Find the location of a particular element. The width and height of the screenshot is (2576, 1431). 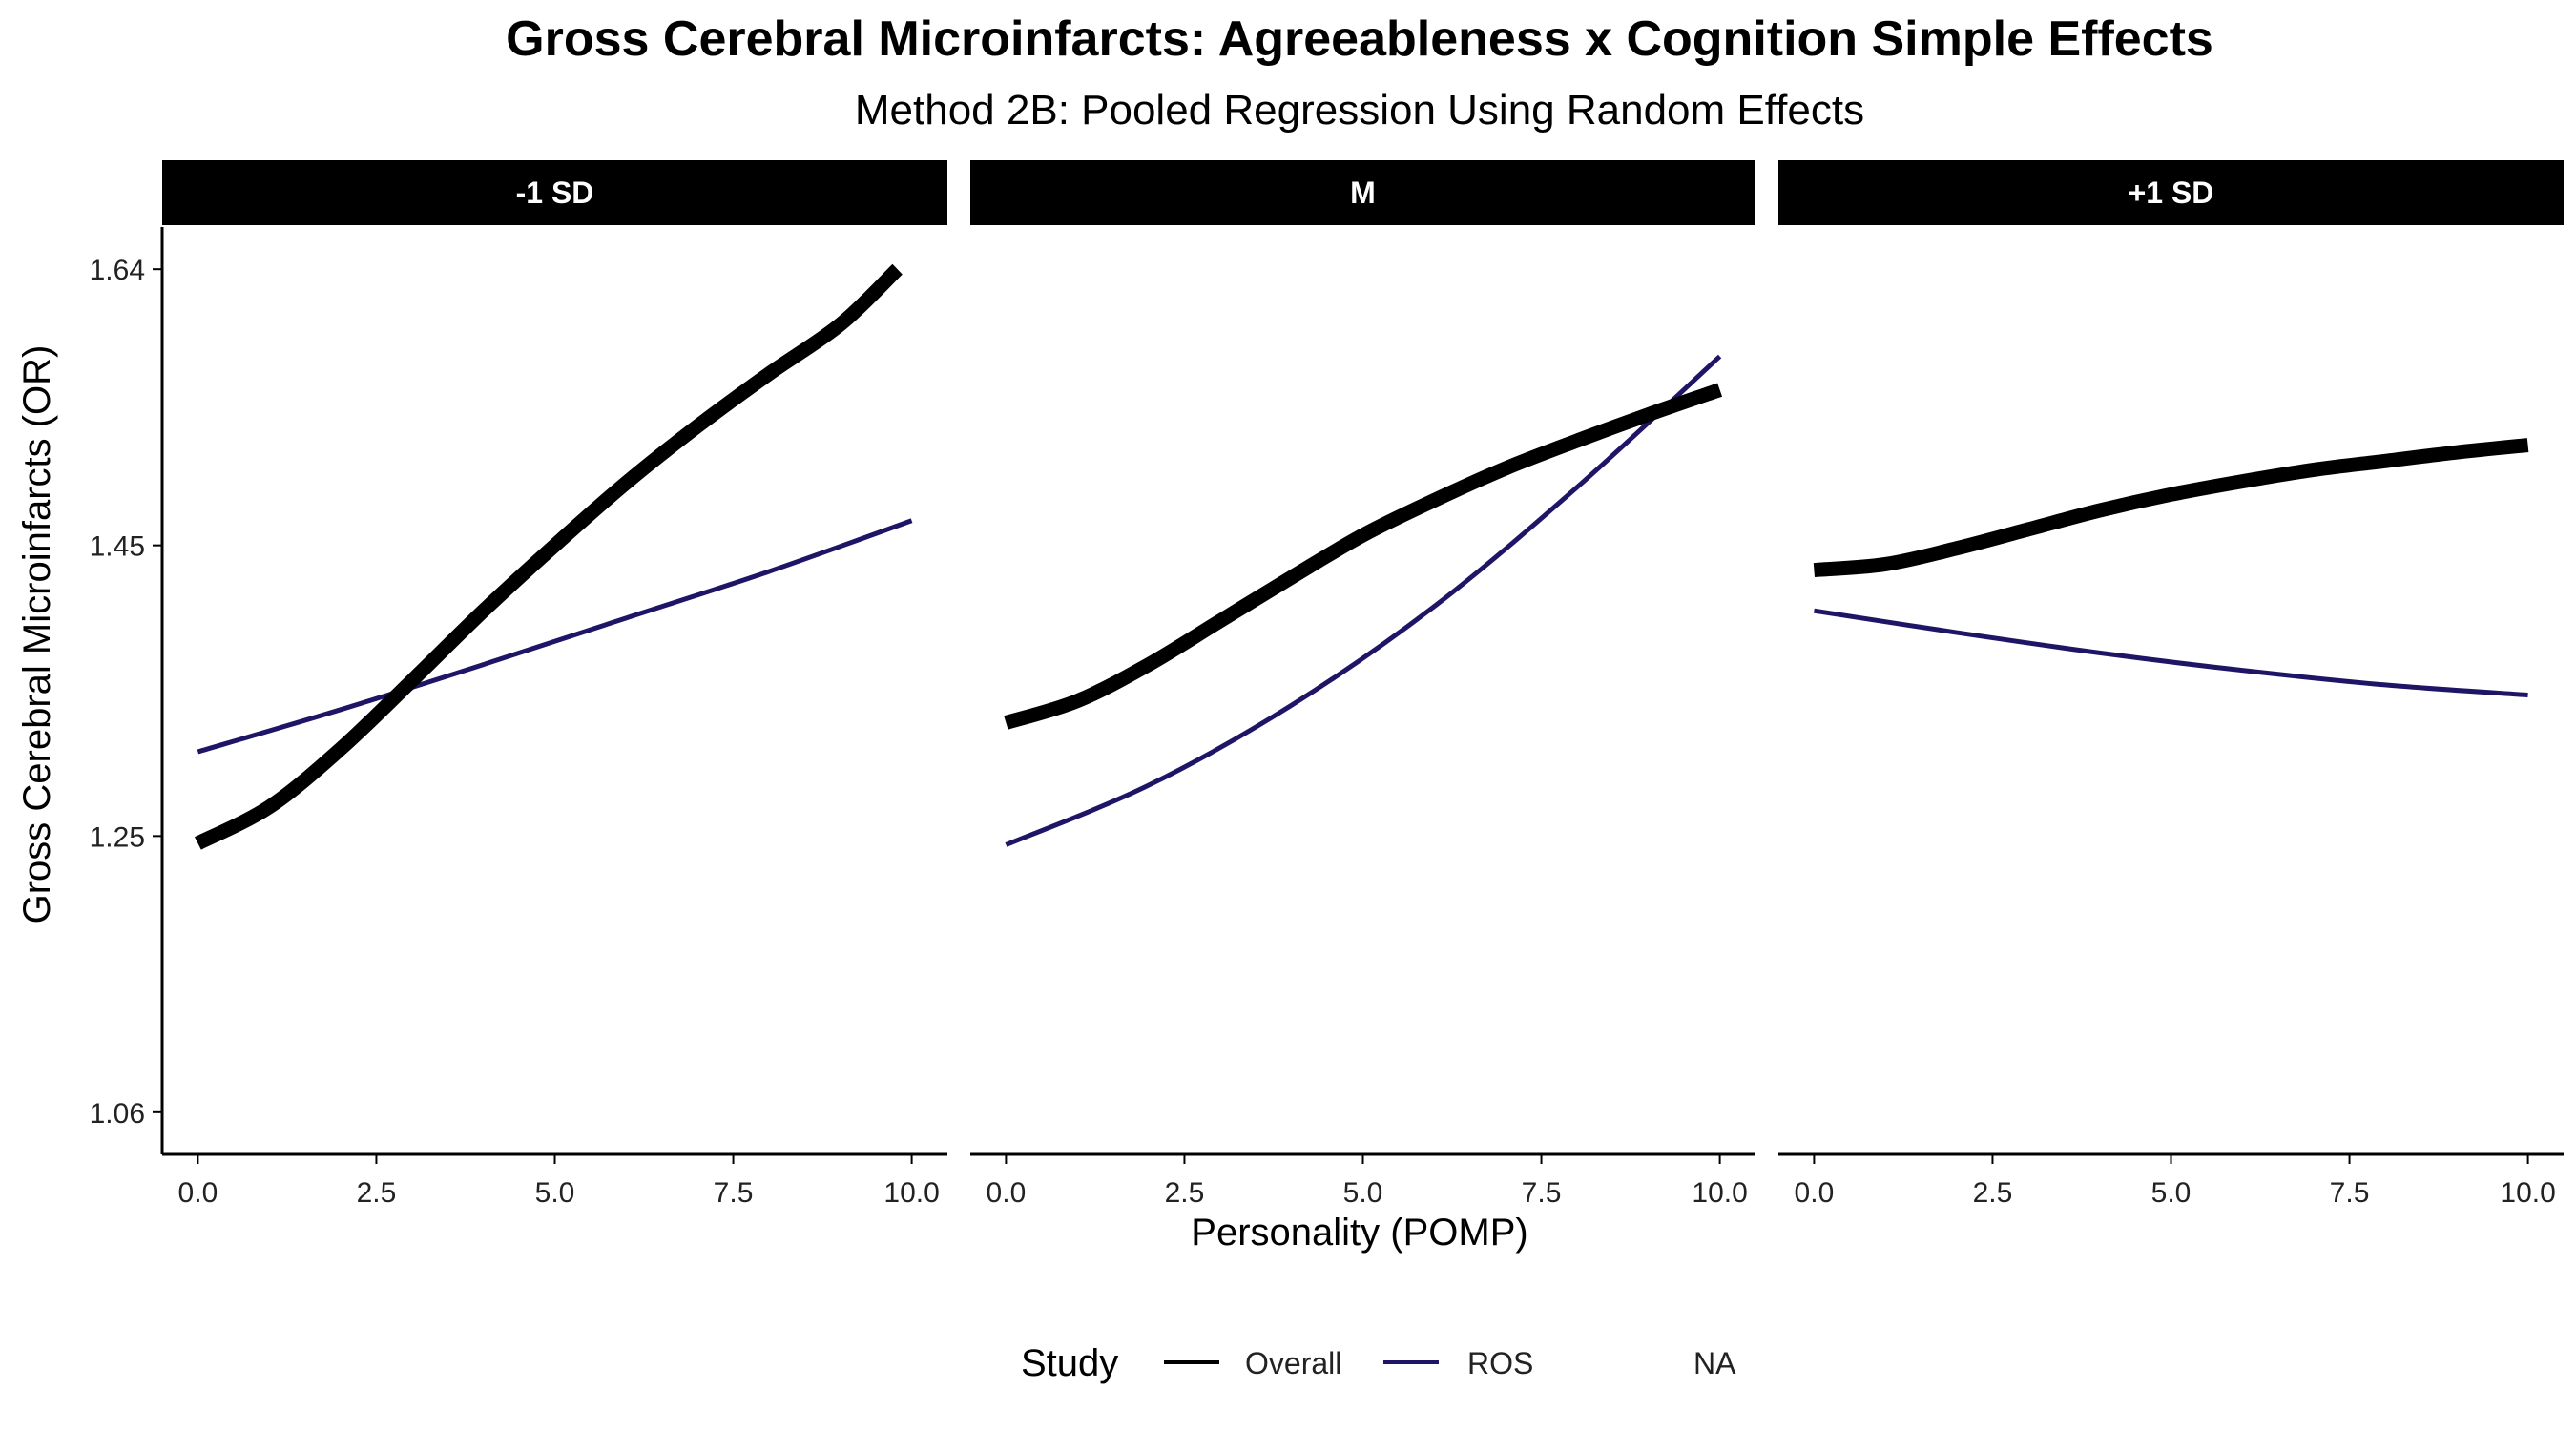

y-tick-label: 1.25 is located at coordinates (117, 837).